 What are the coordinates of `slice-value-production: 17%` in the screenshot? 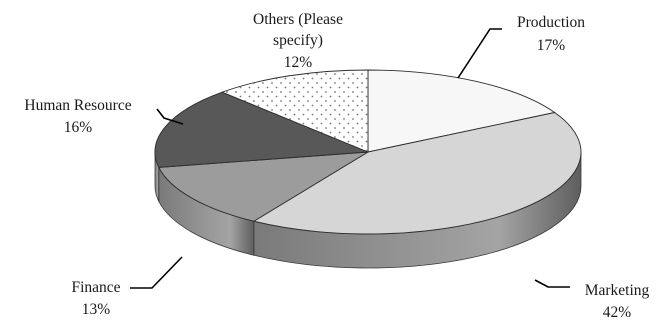 It's located at (551, 45).